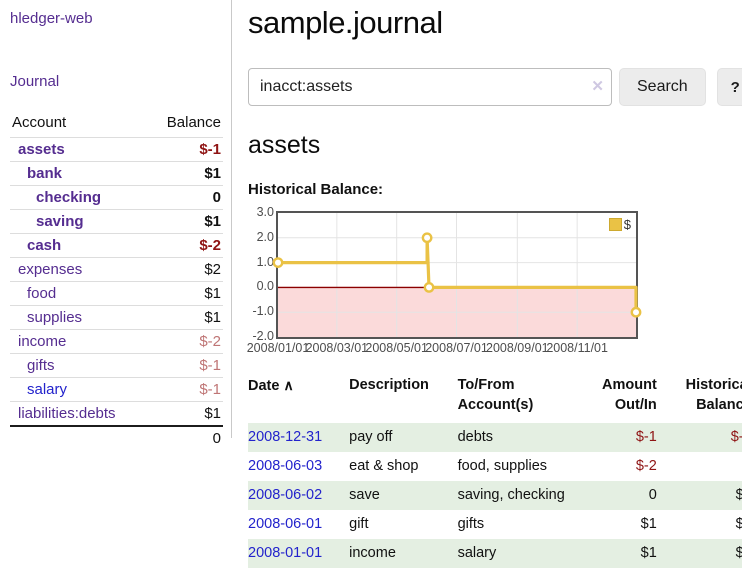 This screenshot has width=742, height=582. What do you see at coordinates (51, 18) in the screenshot?
I see `brand-link: hledger-web` at bounding box center [51, 18].